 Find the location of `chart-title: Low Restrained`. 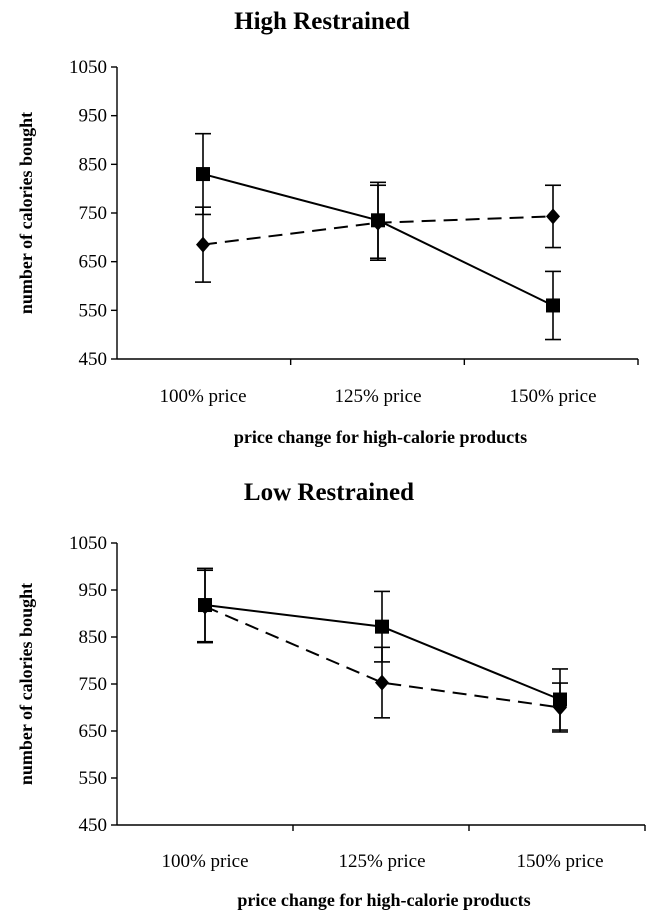

chart-title: Low Restrained is located at coordinates (329, 492).